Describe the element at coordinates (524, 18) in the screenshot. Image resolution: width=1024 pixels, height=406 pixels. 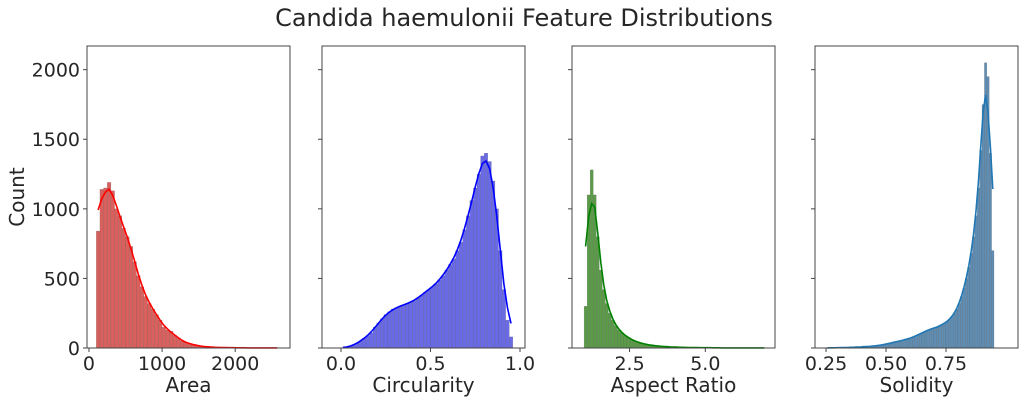
I see `chart-title: Candida haemulonii Feature Distributions` at that location.